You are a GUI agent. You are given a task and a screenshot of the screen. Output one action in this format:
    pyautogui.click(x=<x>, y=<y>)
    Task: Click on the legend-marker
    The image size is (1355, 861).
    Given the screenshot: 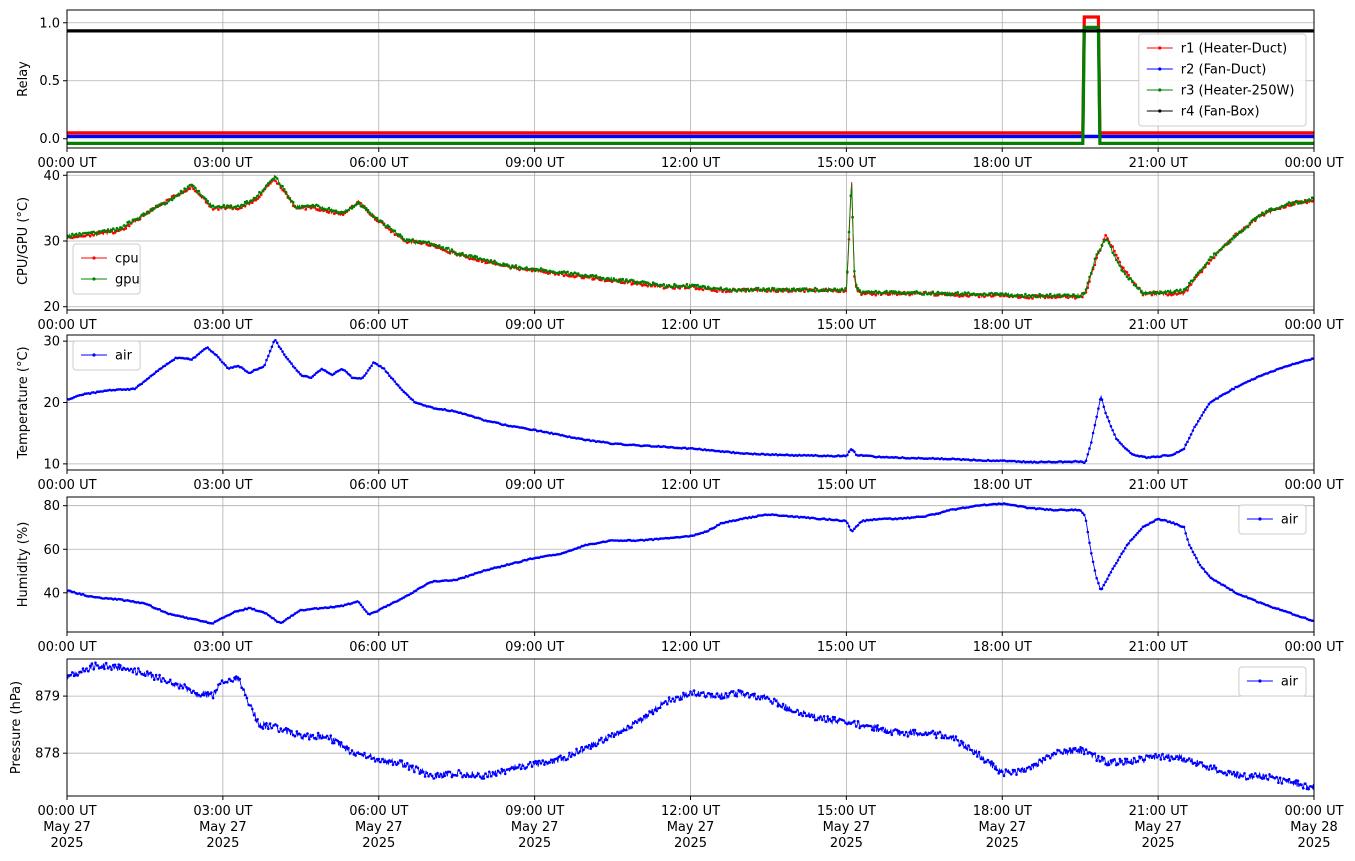 What is the action you would take?
    pyautogui.click(x=94, y=355)
    